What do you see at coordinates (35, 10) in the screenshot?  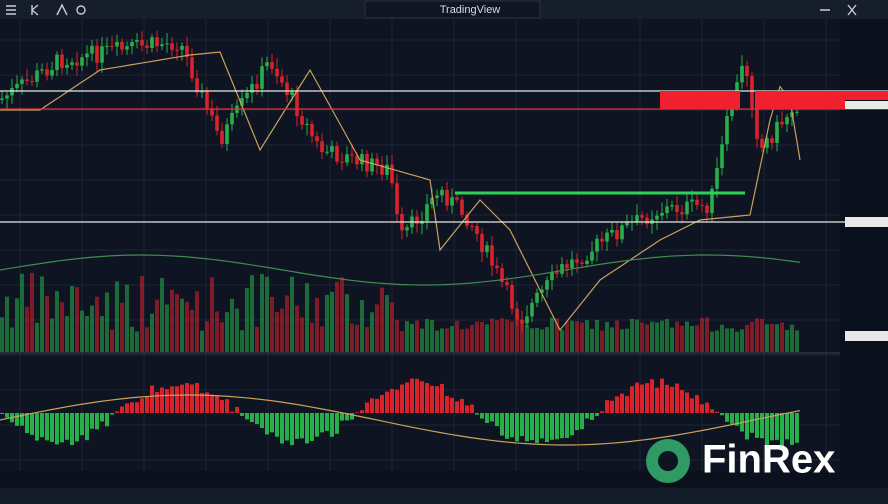 I see `cursor-icon` at bounding box center [35, 10].